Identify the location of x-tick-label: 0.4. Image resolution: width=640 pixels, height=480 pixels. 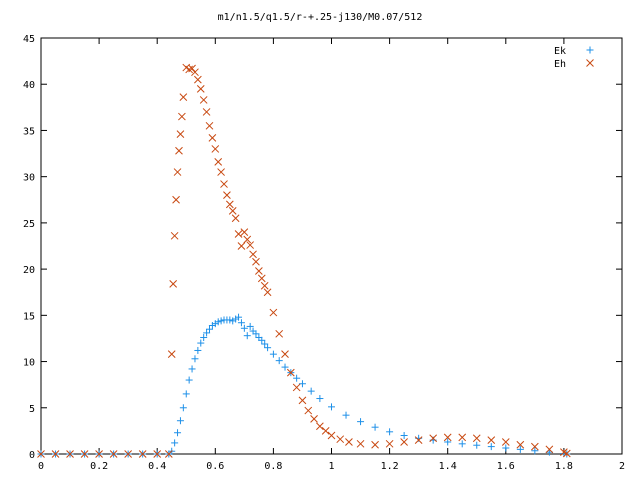
(157, 466).